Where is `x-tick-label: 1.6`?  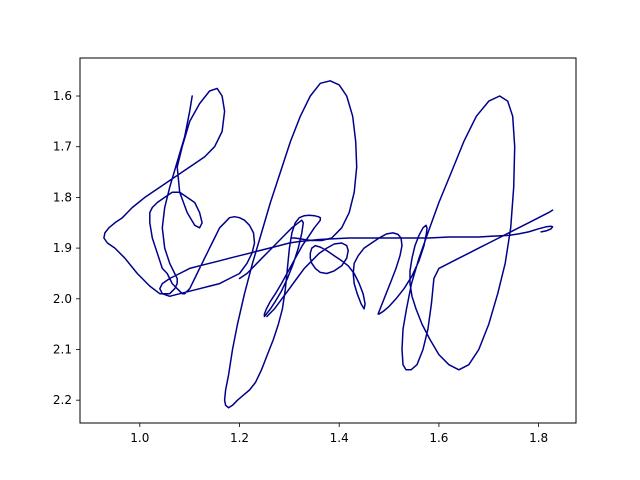 x-tick-label: 1.6 is located at coordinates (438, 438).